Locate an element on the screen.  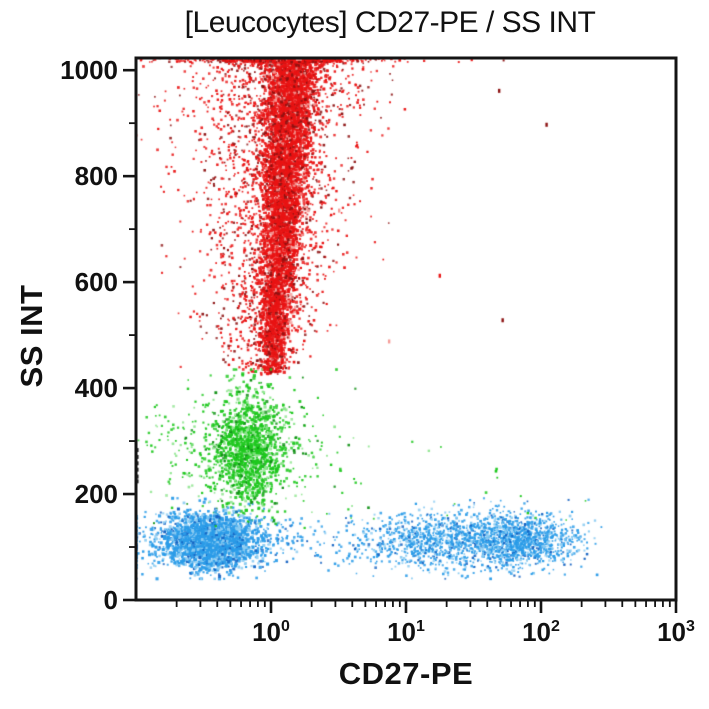
x-tick-label: 103 is located at coordinates (676, 632).